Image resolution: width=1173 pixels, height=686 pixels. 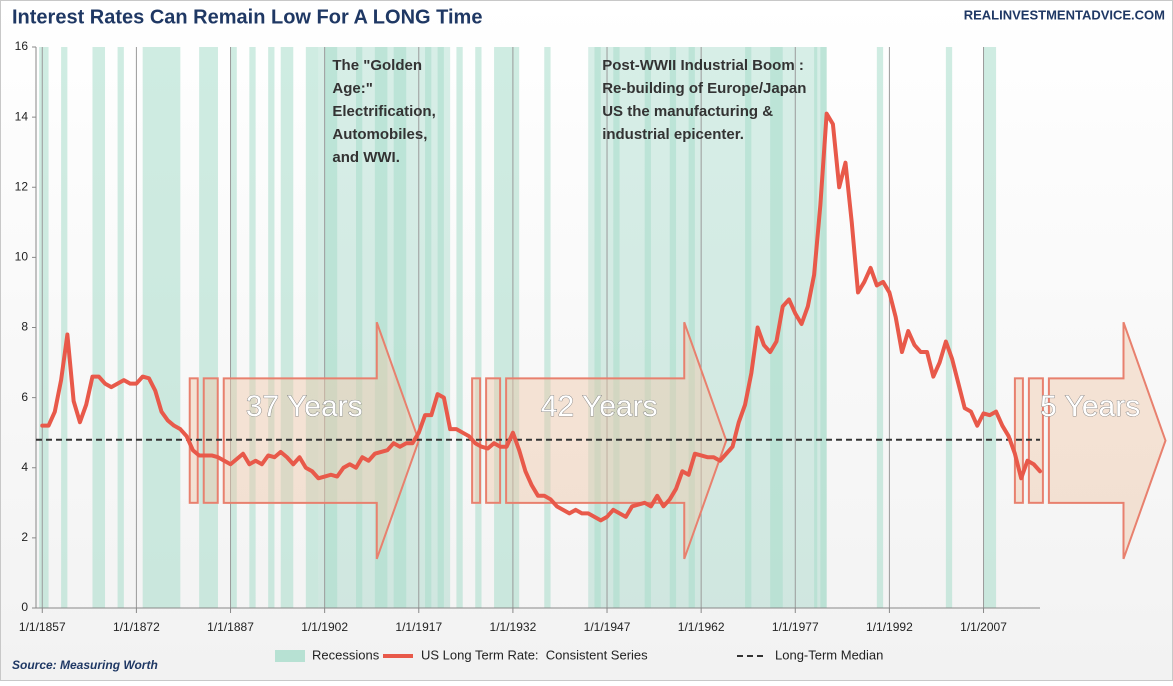 I want to click on period-annotation: The "Golden, so click(x=377, y=65).